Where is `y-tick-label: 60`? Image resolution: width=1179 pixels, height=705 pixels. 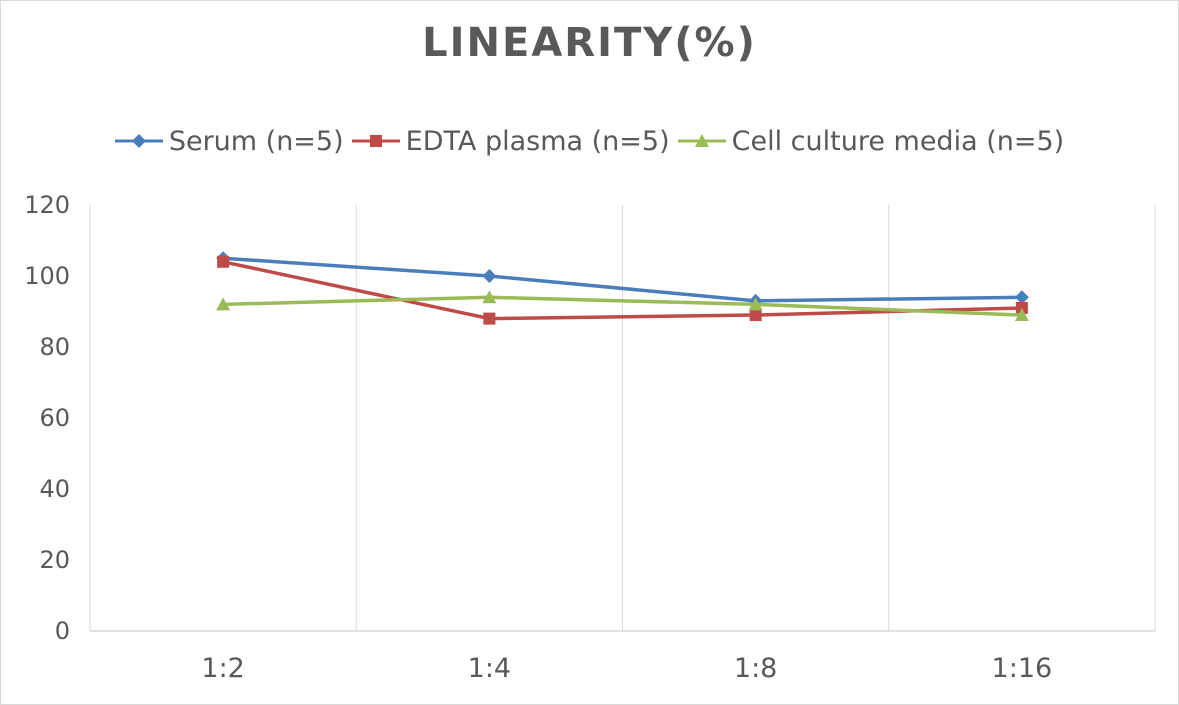
y-tick-label: 60 is located at coordinates (54, 418).